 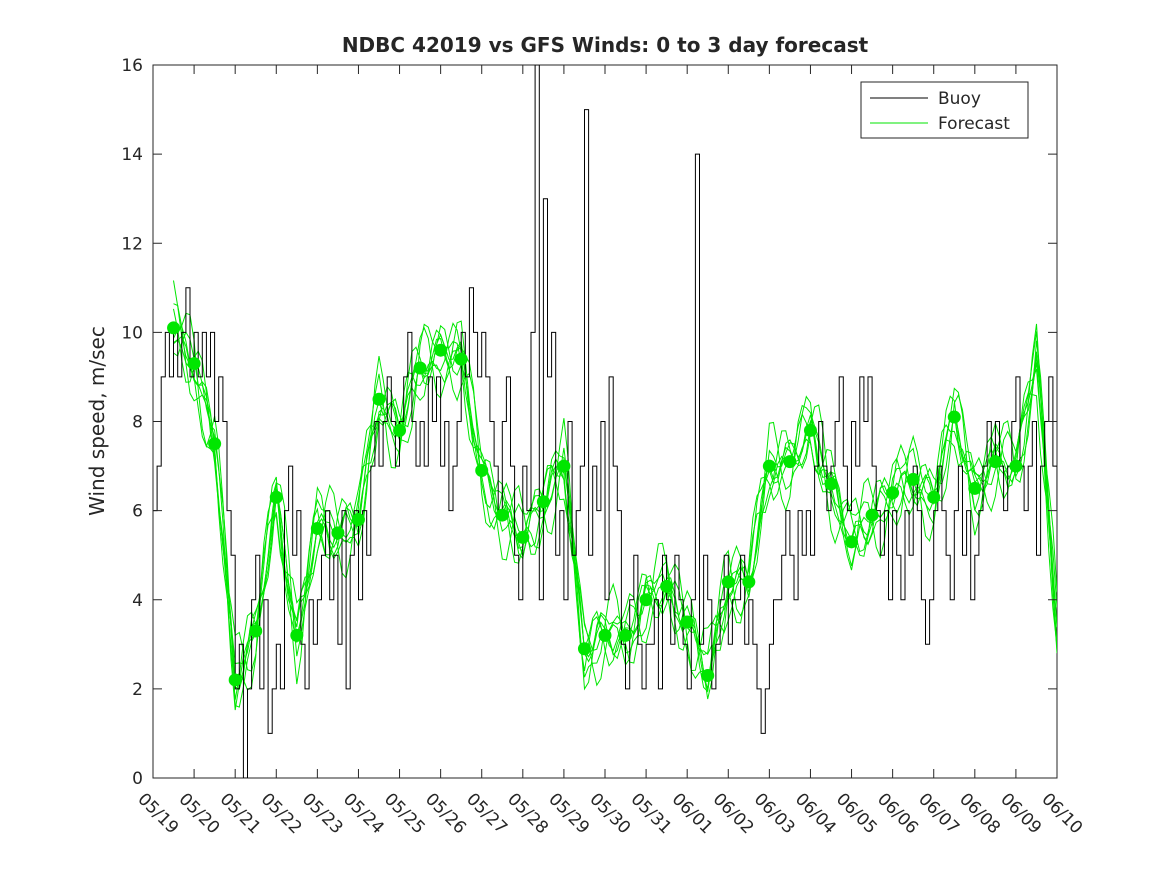 I want to click on legend-label: Buoy, so click(x=959, y=99).